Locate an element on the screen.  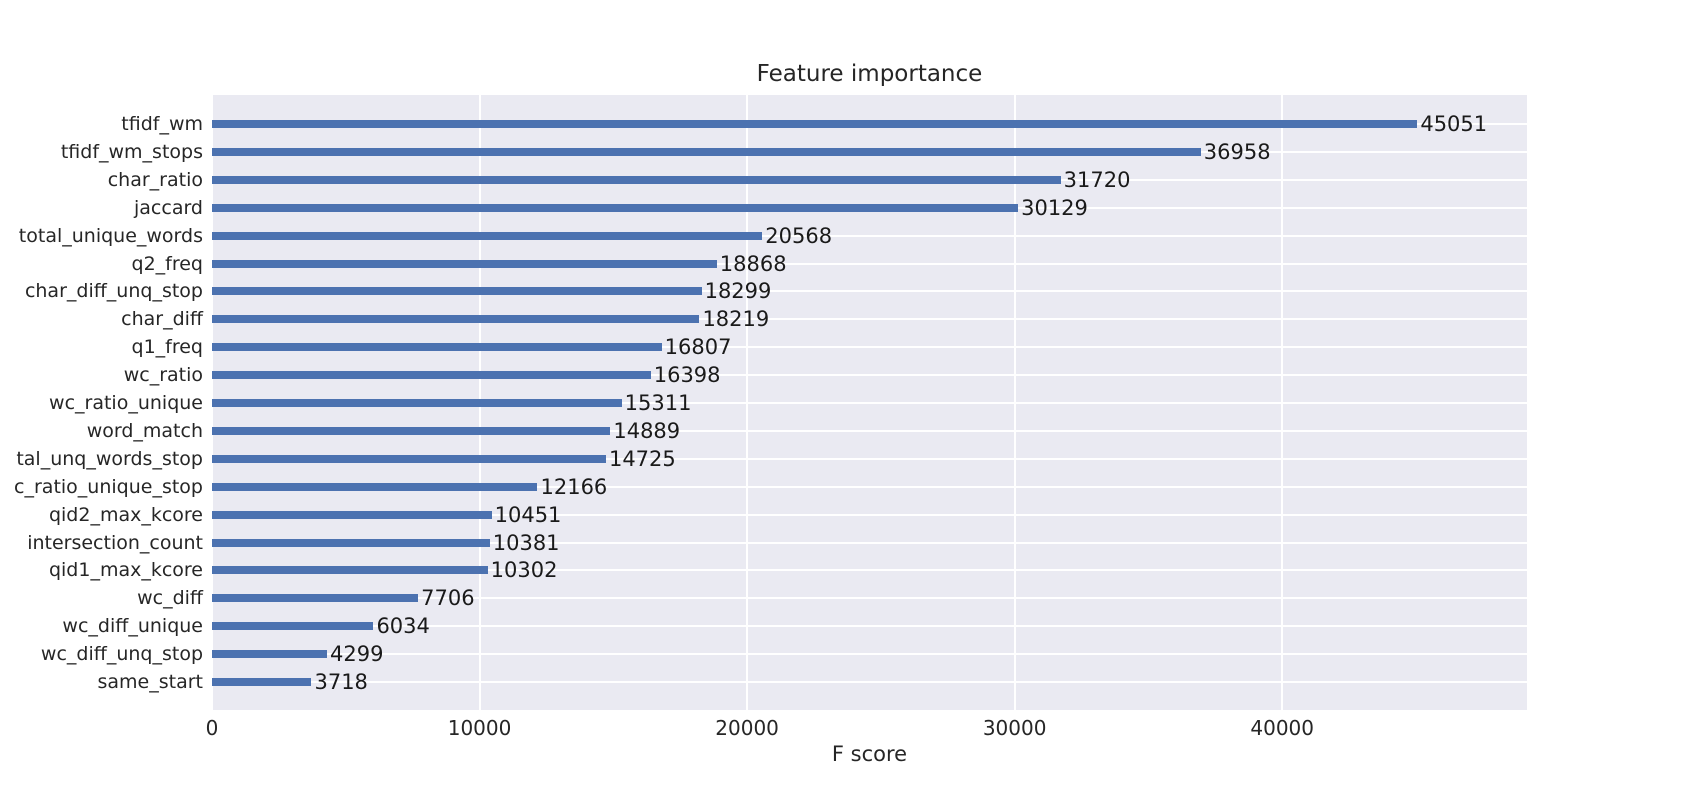
chart-title: Feature importance is located at coordinates (869, 74).